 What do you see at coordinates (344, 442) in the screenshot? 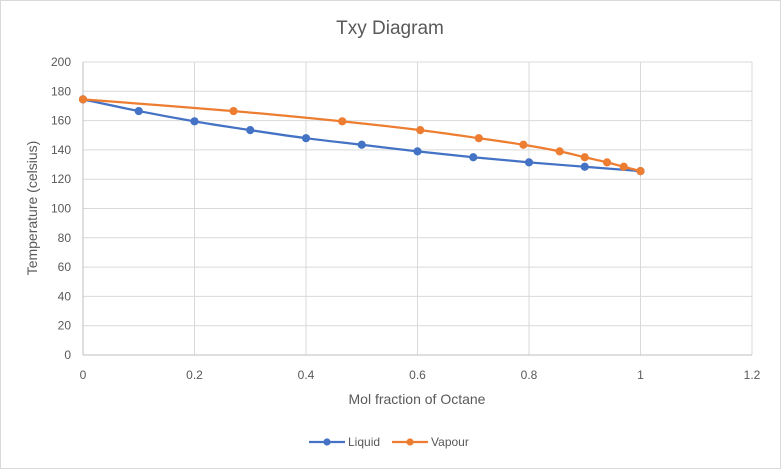
I see `legend-item-liquid: Liquid` at bounding box center [344, 442].